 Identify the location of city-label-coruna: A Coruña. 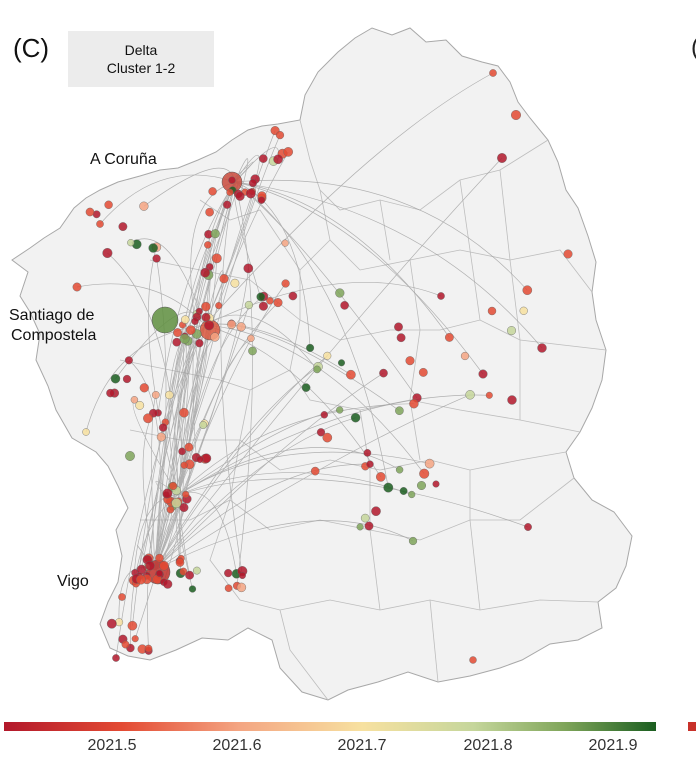
(123, 159).